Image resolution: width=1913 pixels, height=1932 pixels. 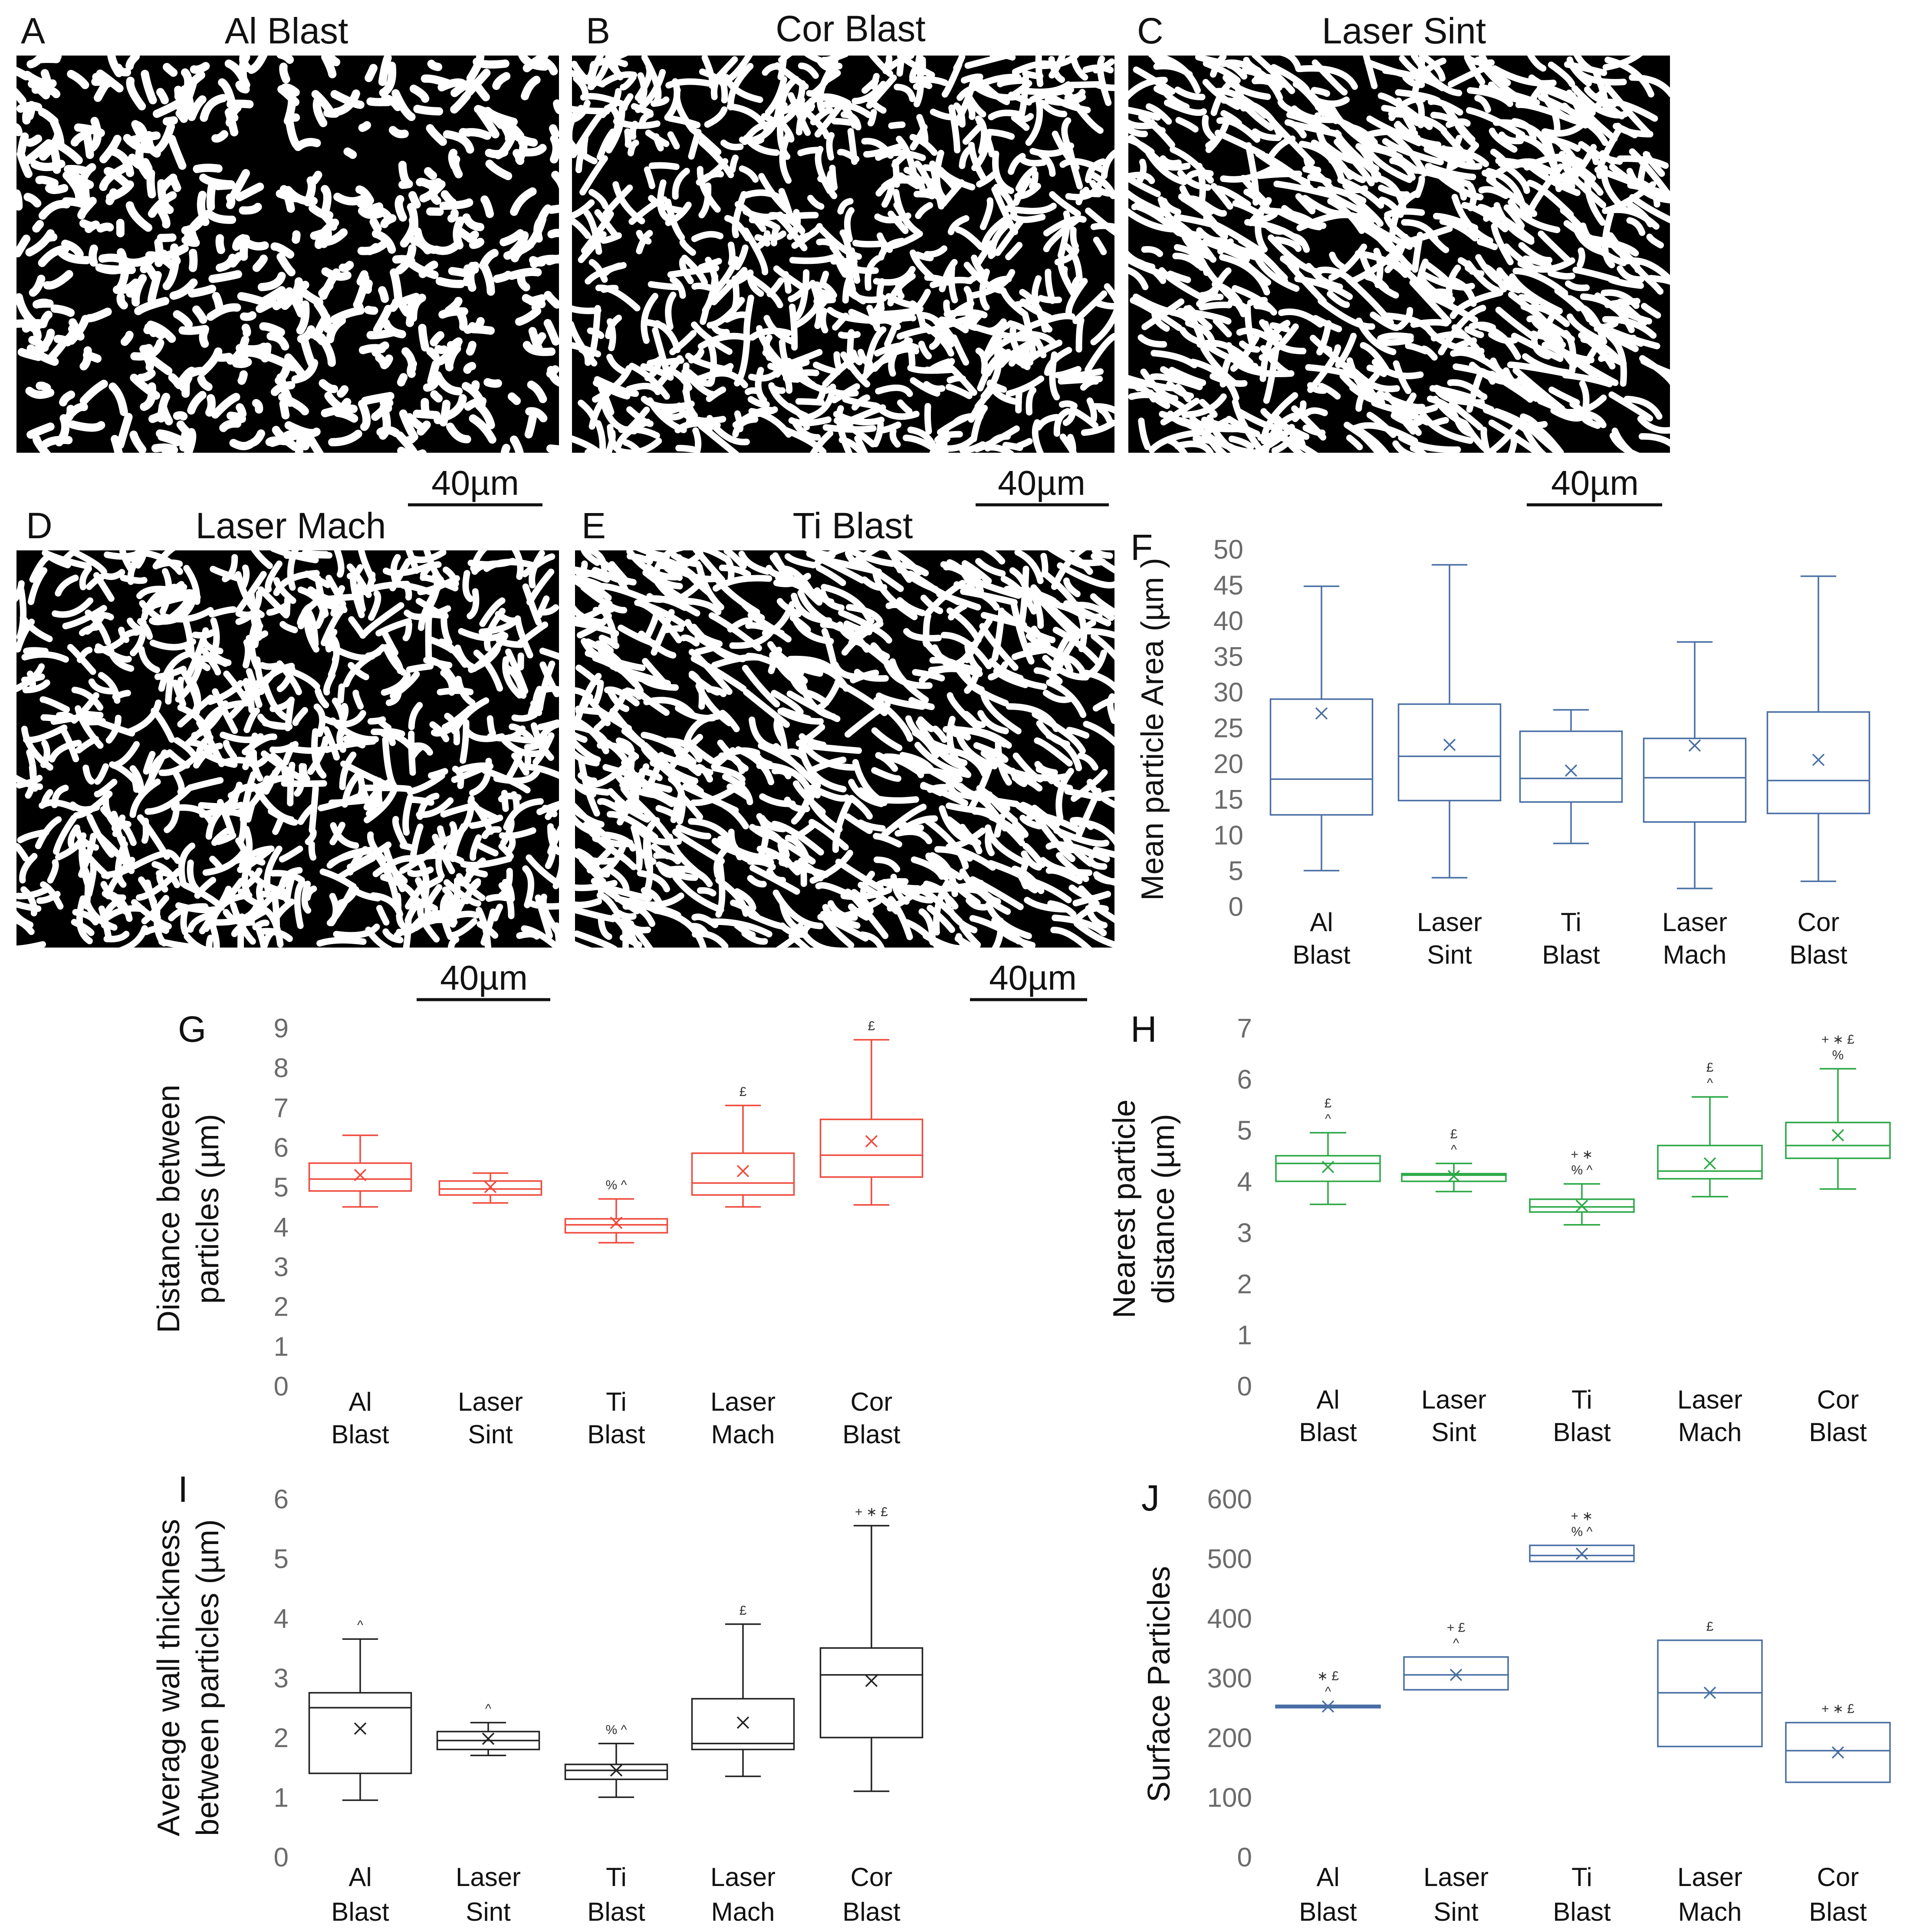 What do you see at coordinates (844, 753) in the screenshot?
I see `micrograph-panel-e: E Ti Blast 40µm` at bounding box center [844, 753].